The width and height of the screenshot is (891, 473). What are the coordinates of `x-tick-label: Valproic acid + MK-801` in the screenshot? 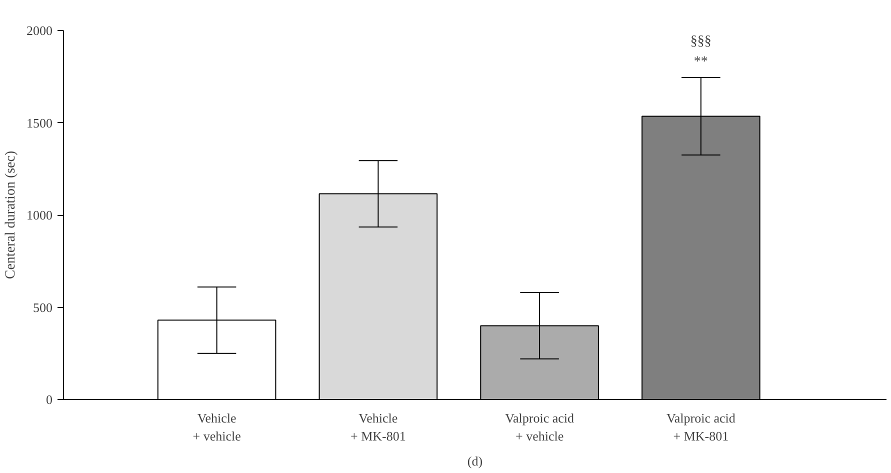 It's located at (701, 427).